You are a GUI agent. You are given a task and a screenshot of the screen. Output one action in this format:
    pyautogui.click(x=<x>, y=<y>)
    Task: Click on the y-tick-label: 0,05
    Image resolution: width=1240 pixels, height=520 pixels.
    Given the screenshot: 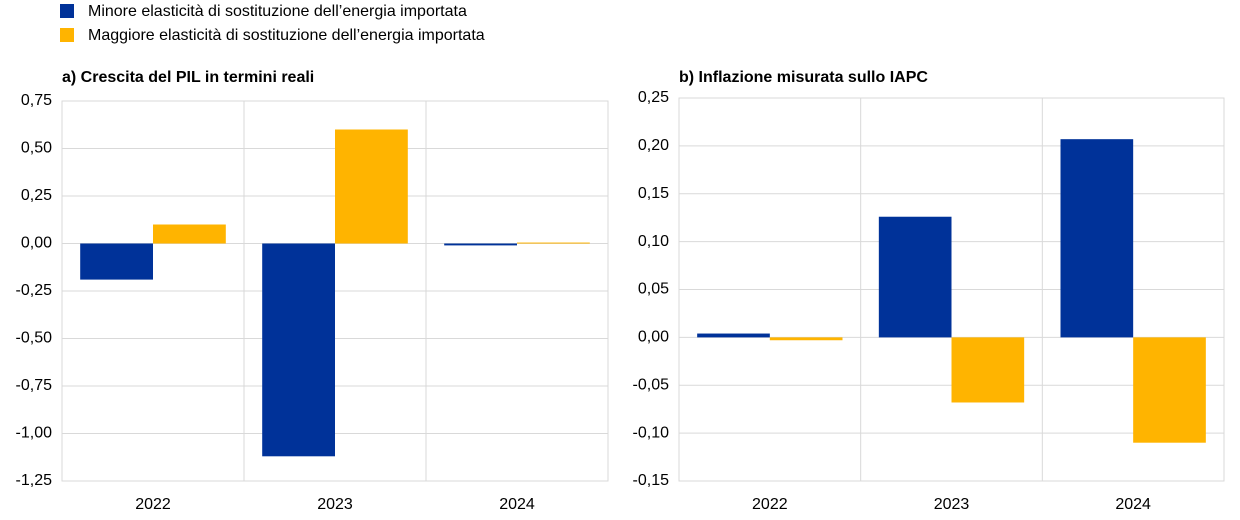 What is the action you would take?
    pyautogui.click(x=653, y=289)
    